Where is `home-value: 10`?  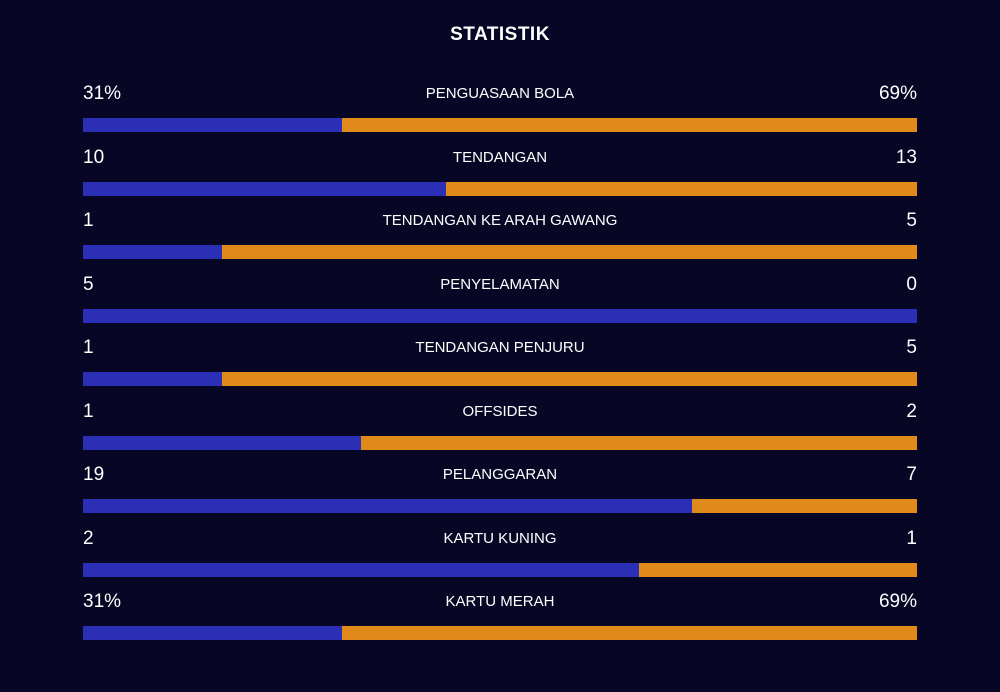 home-value: 10 is located at coordinates (94, 157).